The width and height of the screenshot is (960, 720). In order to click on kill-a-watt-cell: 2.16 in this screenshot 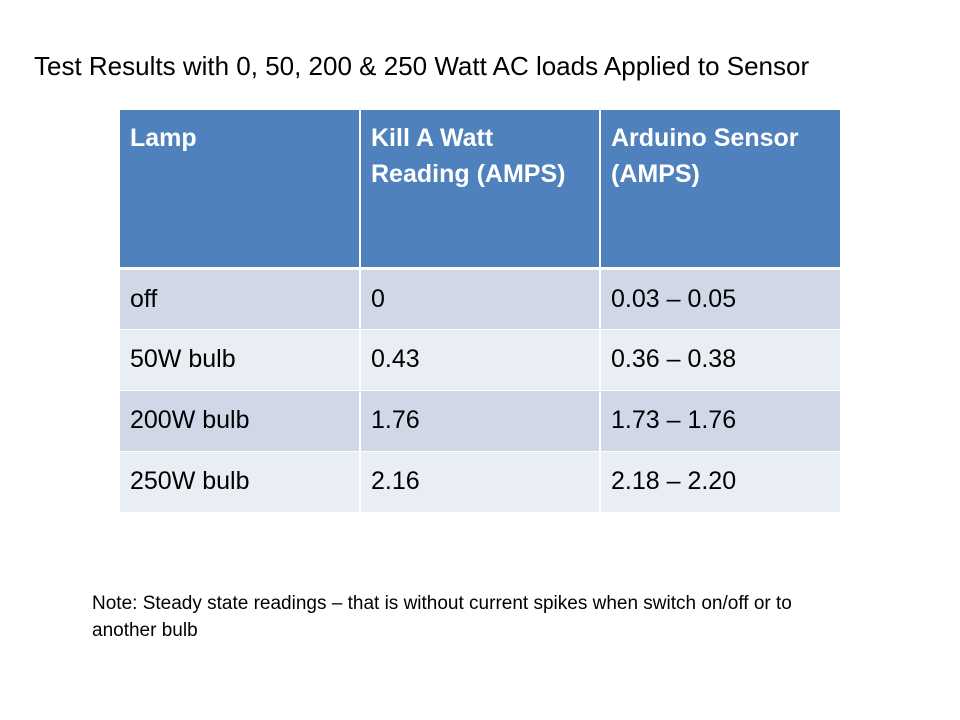, I will do `click(480, 482)`.